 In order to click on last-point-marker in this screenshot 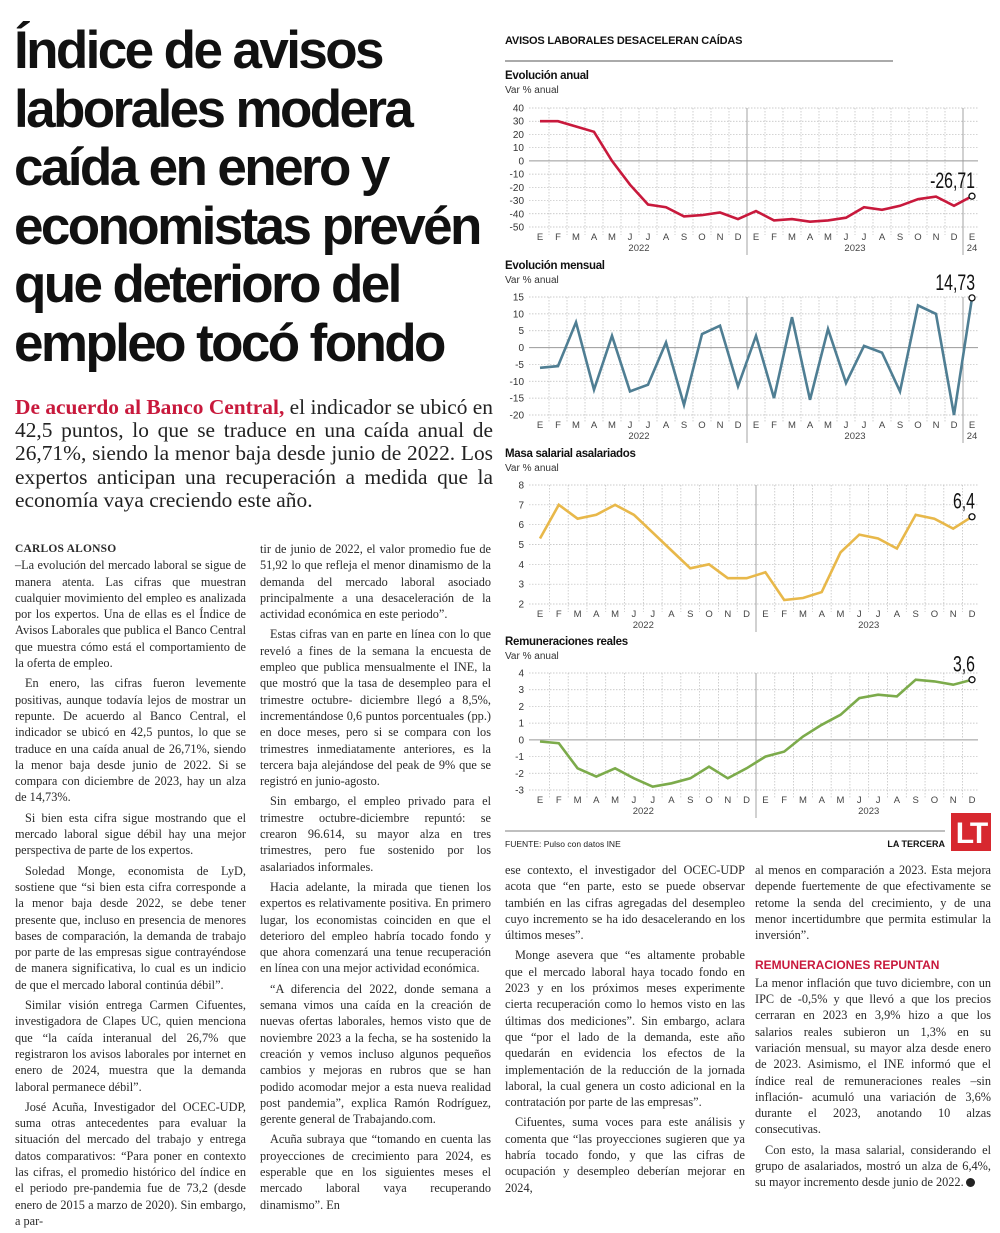, I will do `click(972, 680)`.